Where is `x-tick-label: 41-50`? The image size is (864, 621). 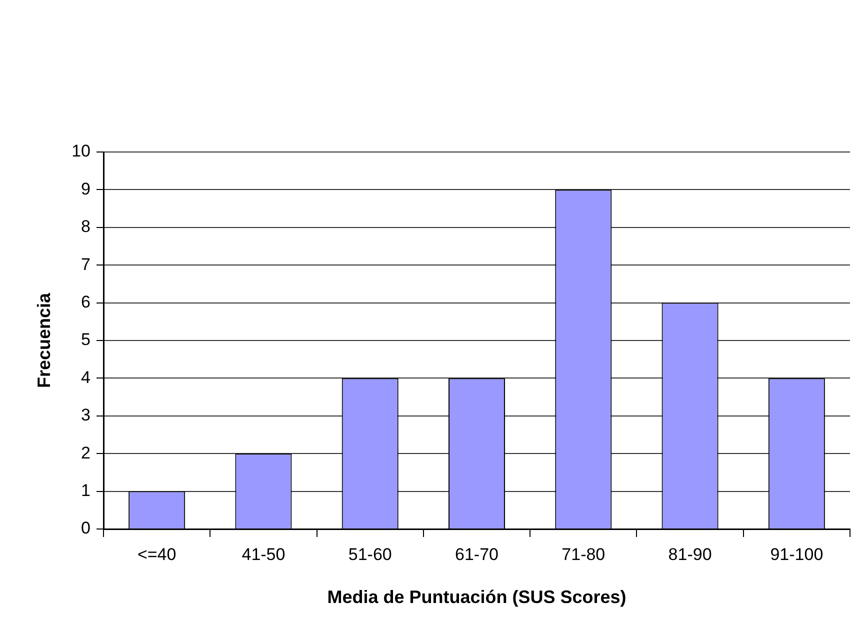
x-tick-label: 41-50 is located at coordinates (264, 554).